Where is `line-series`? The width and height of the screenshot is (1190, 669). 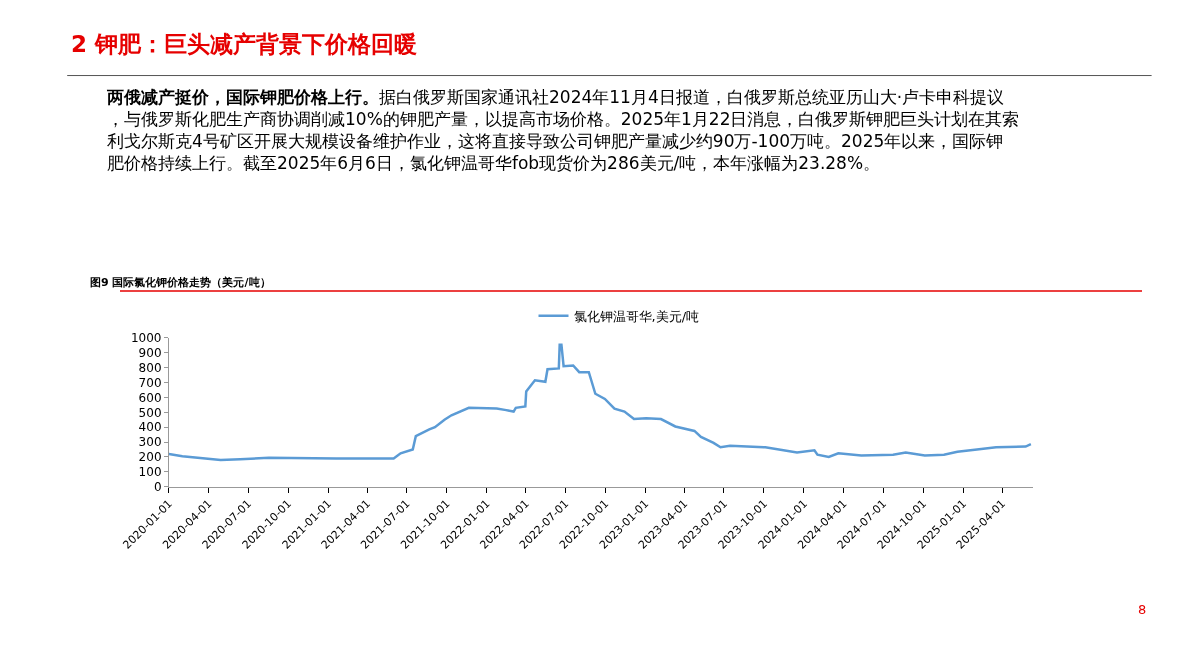 line-series is located at coordinates (600, 402).